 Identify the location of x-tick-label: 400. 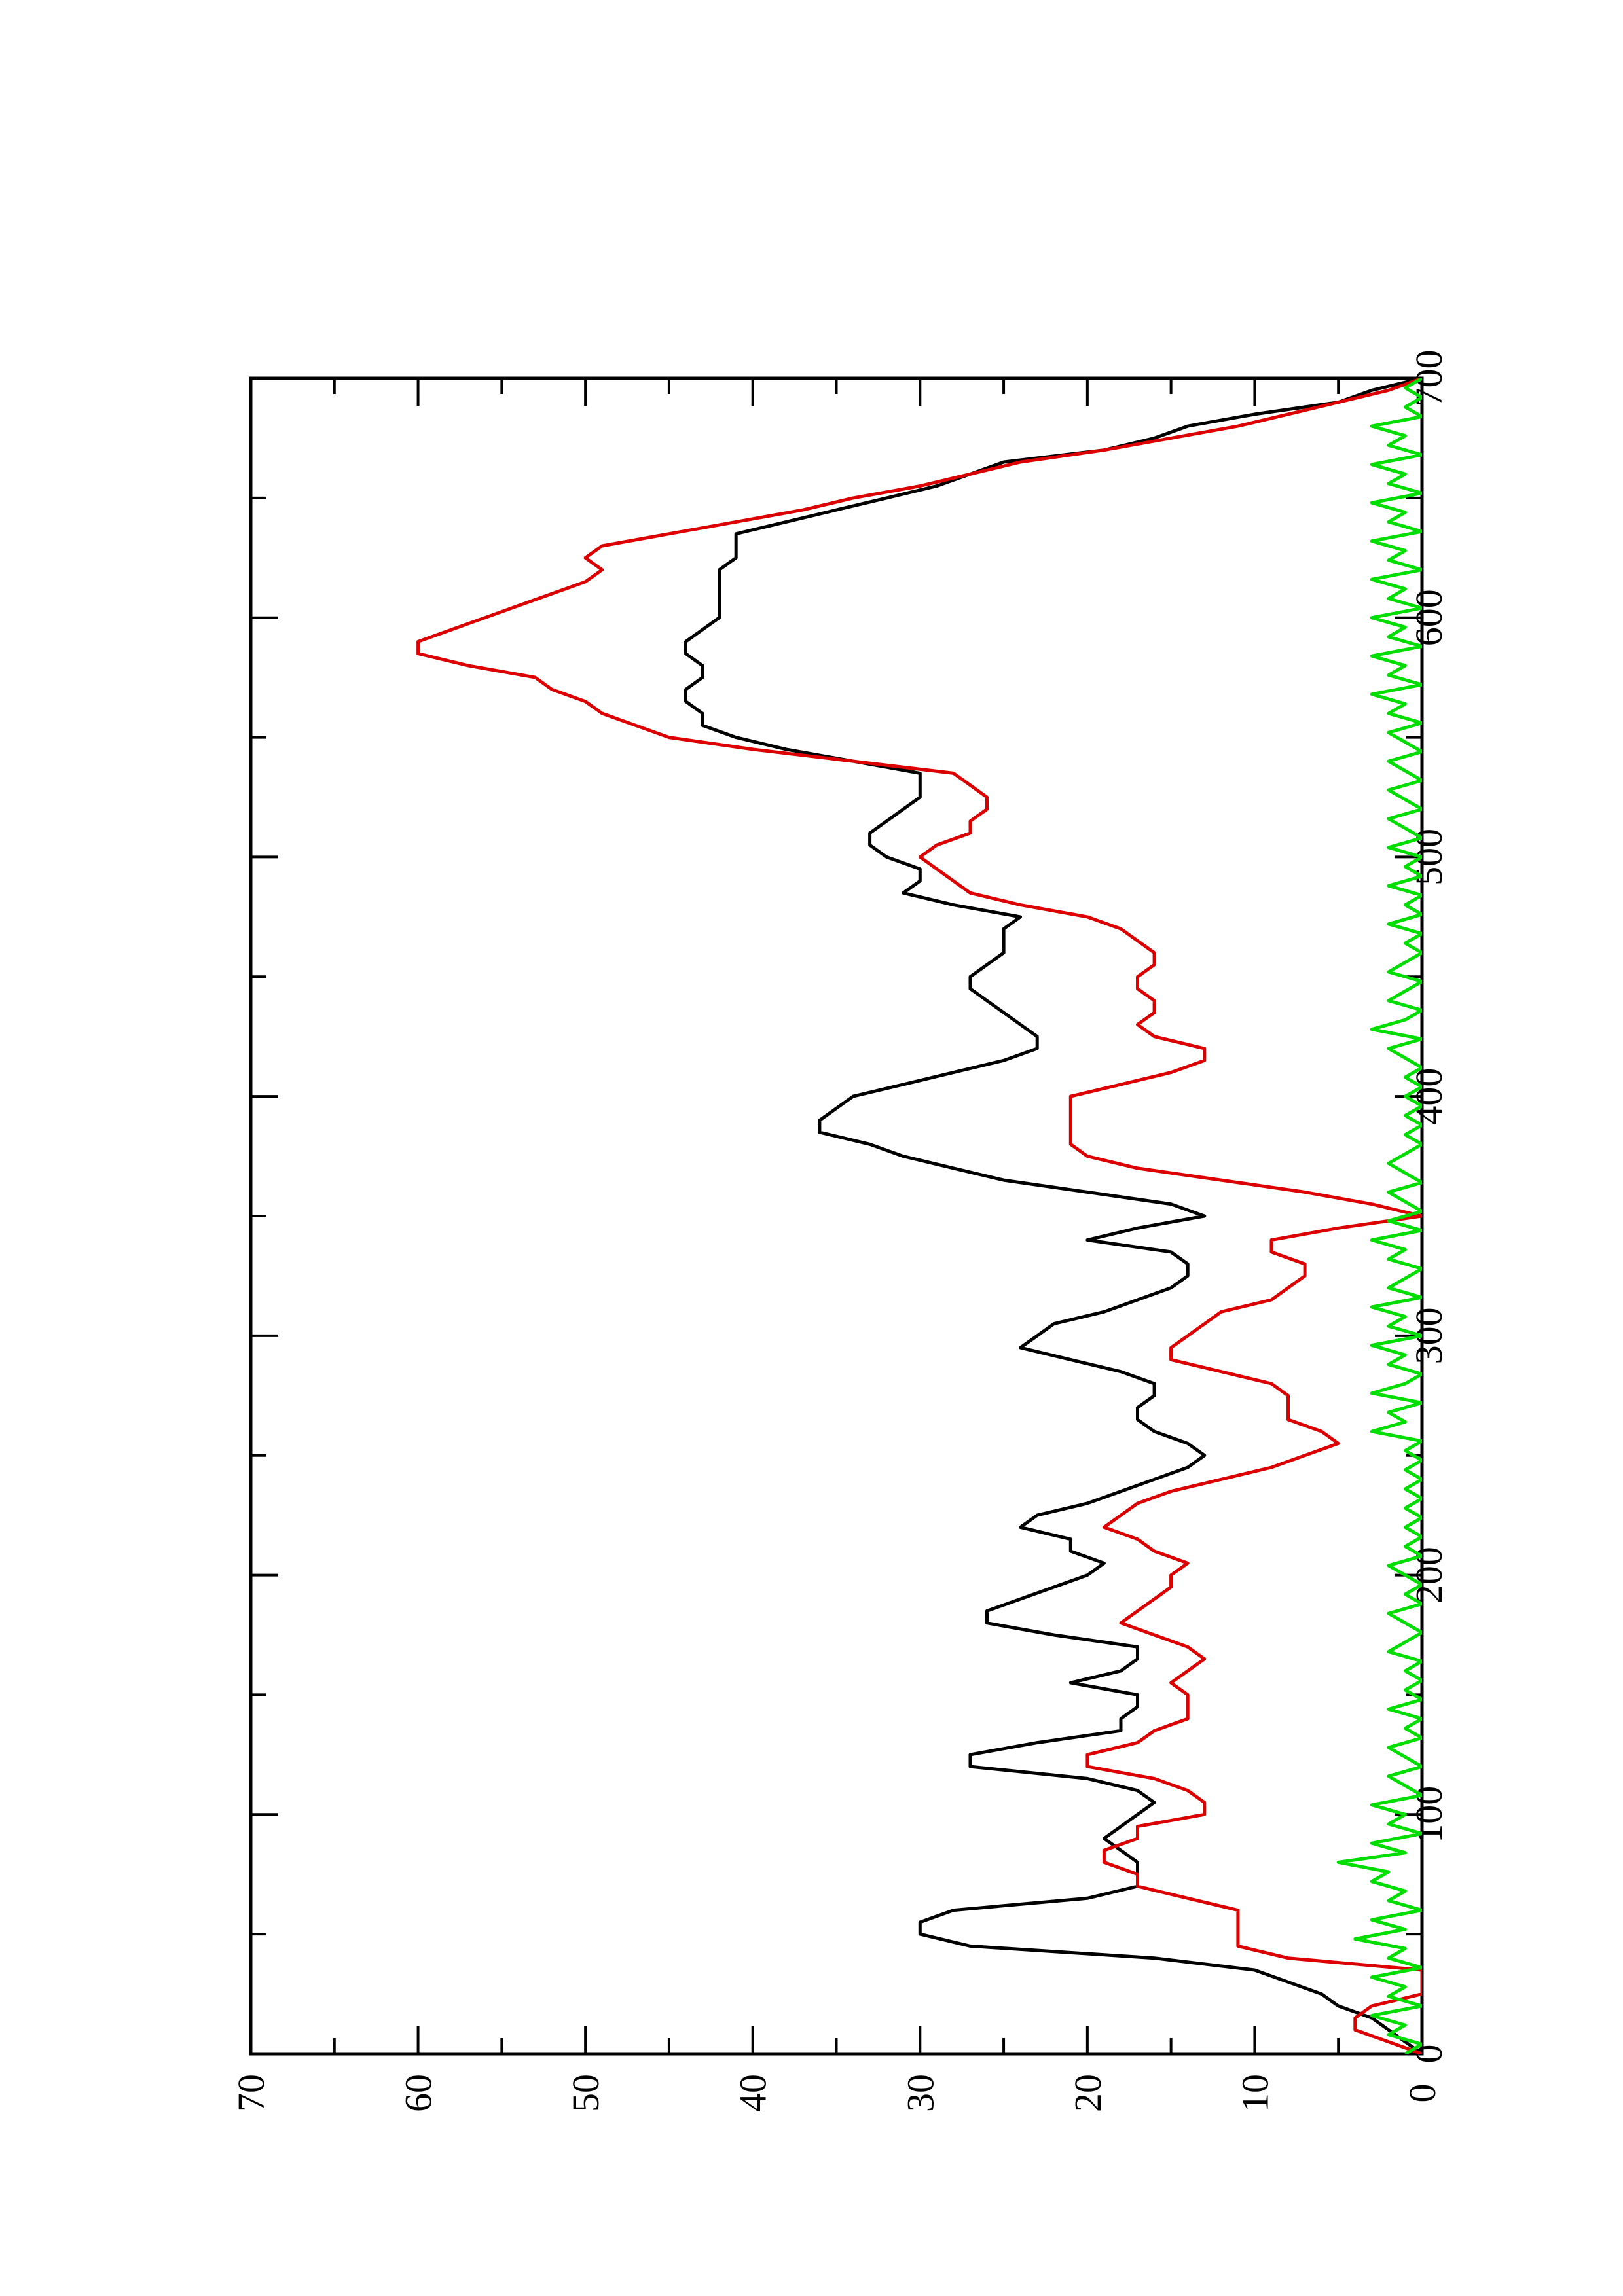
(1429, 1096).